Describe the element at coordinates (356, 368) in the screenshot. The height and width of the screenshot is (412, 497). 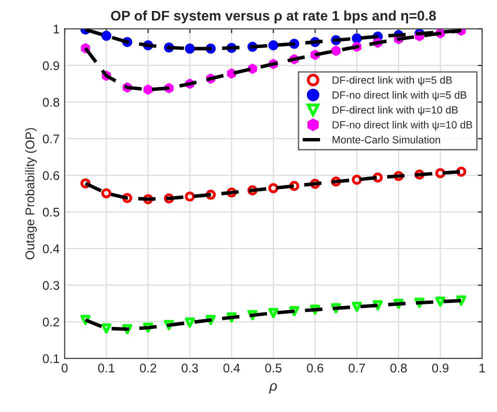
I see `x-tick-label: 0.7` at that location.